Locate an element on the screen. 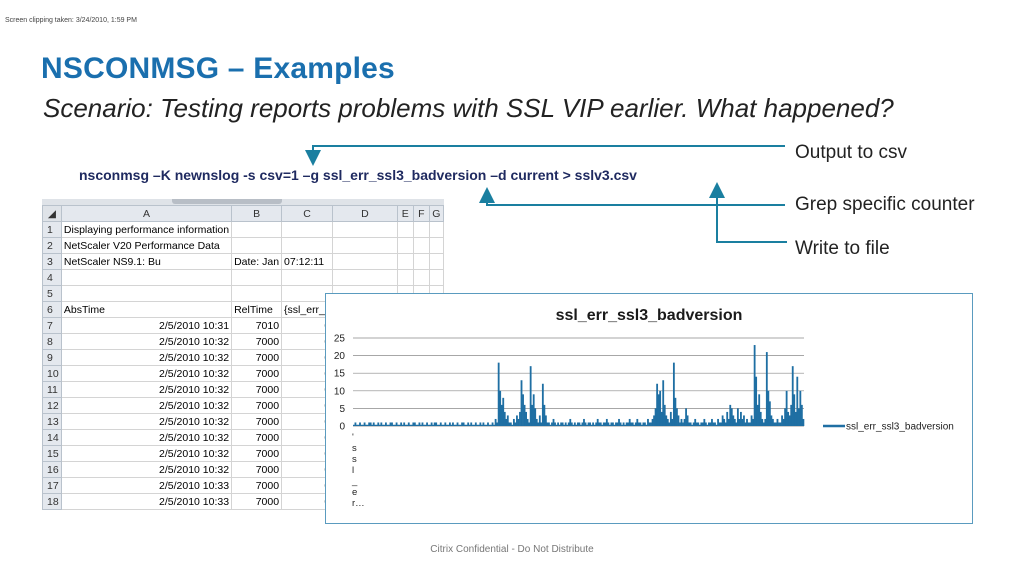 This screenshot has width=1024, height=576. sheet-row: 4 is located at coordinates (243, 277).